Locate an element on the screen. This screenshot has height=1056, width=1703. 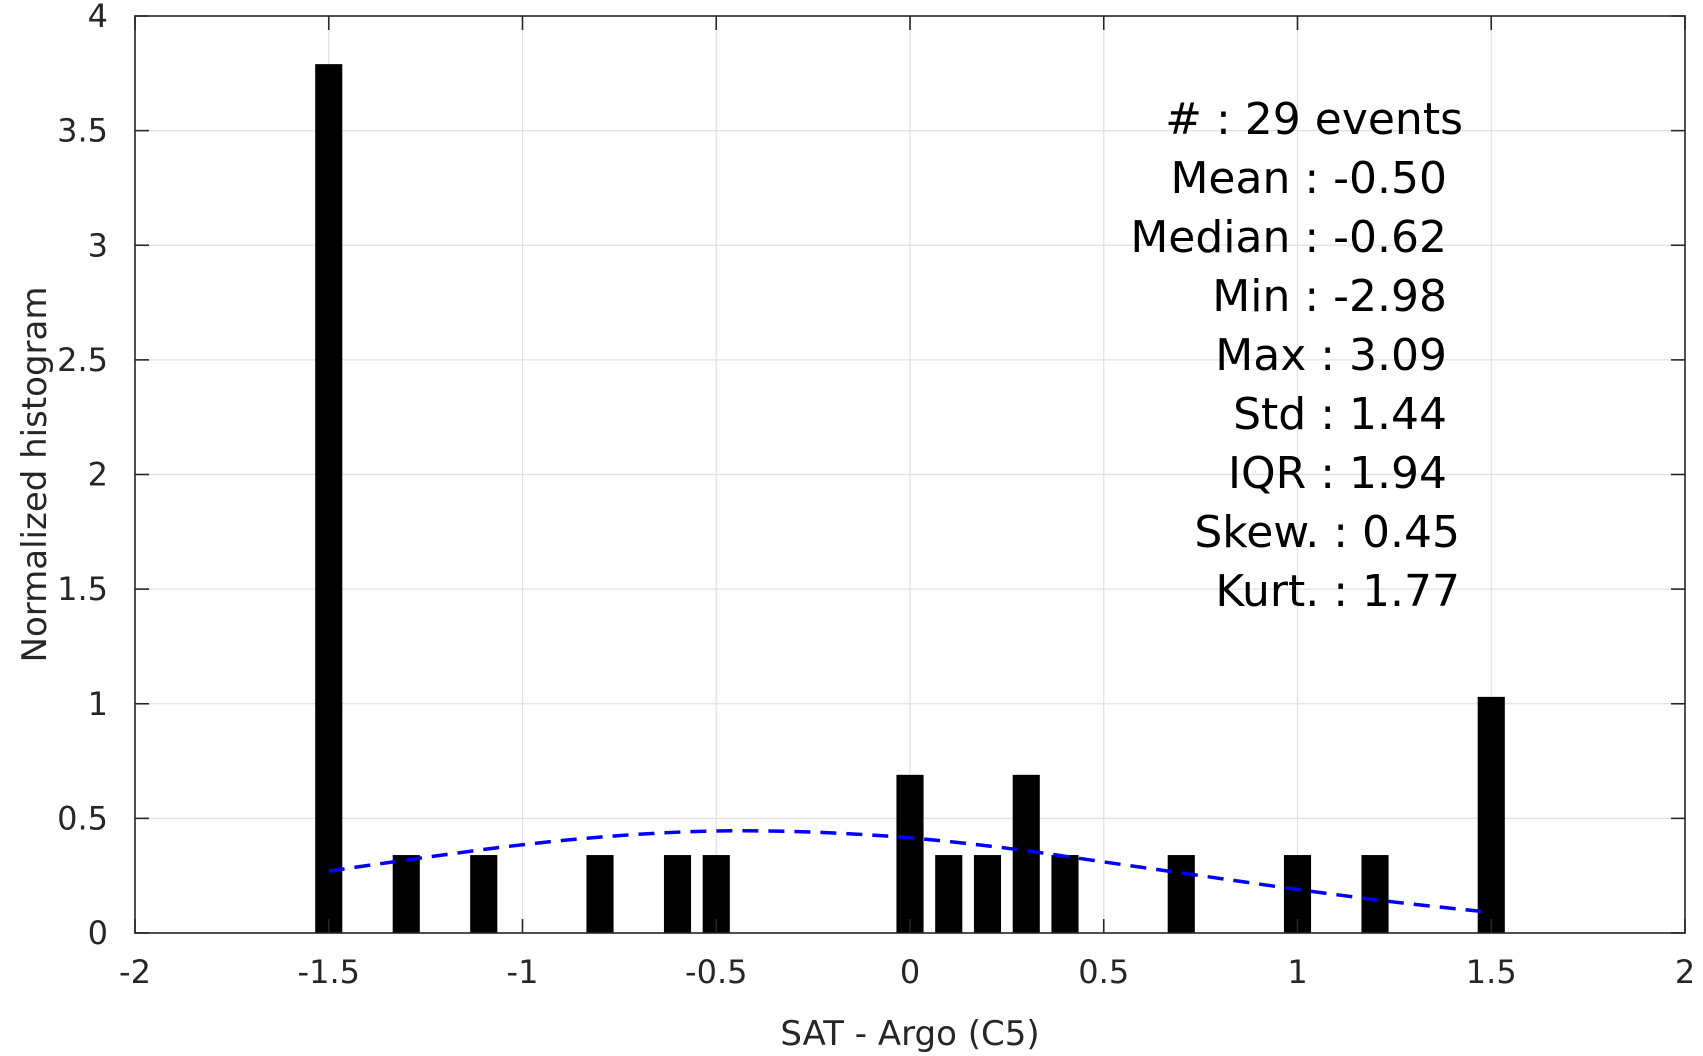
y-tick-label: 0 is located at coordinates (98, 933).